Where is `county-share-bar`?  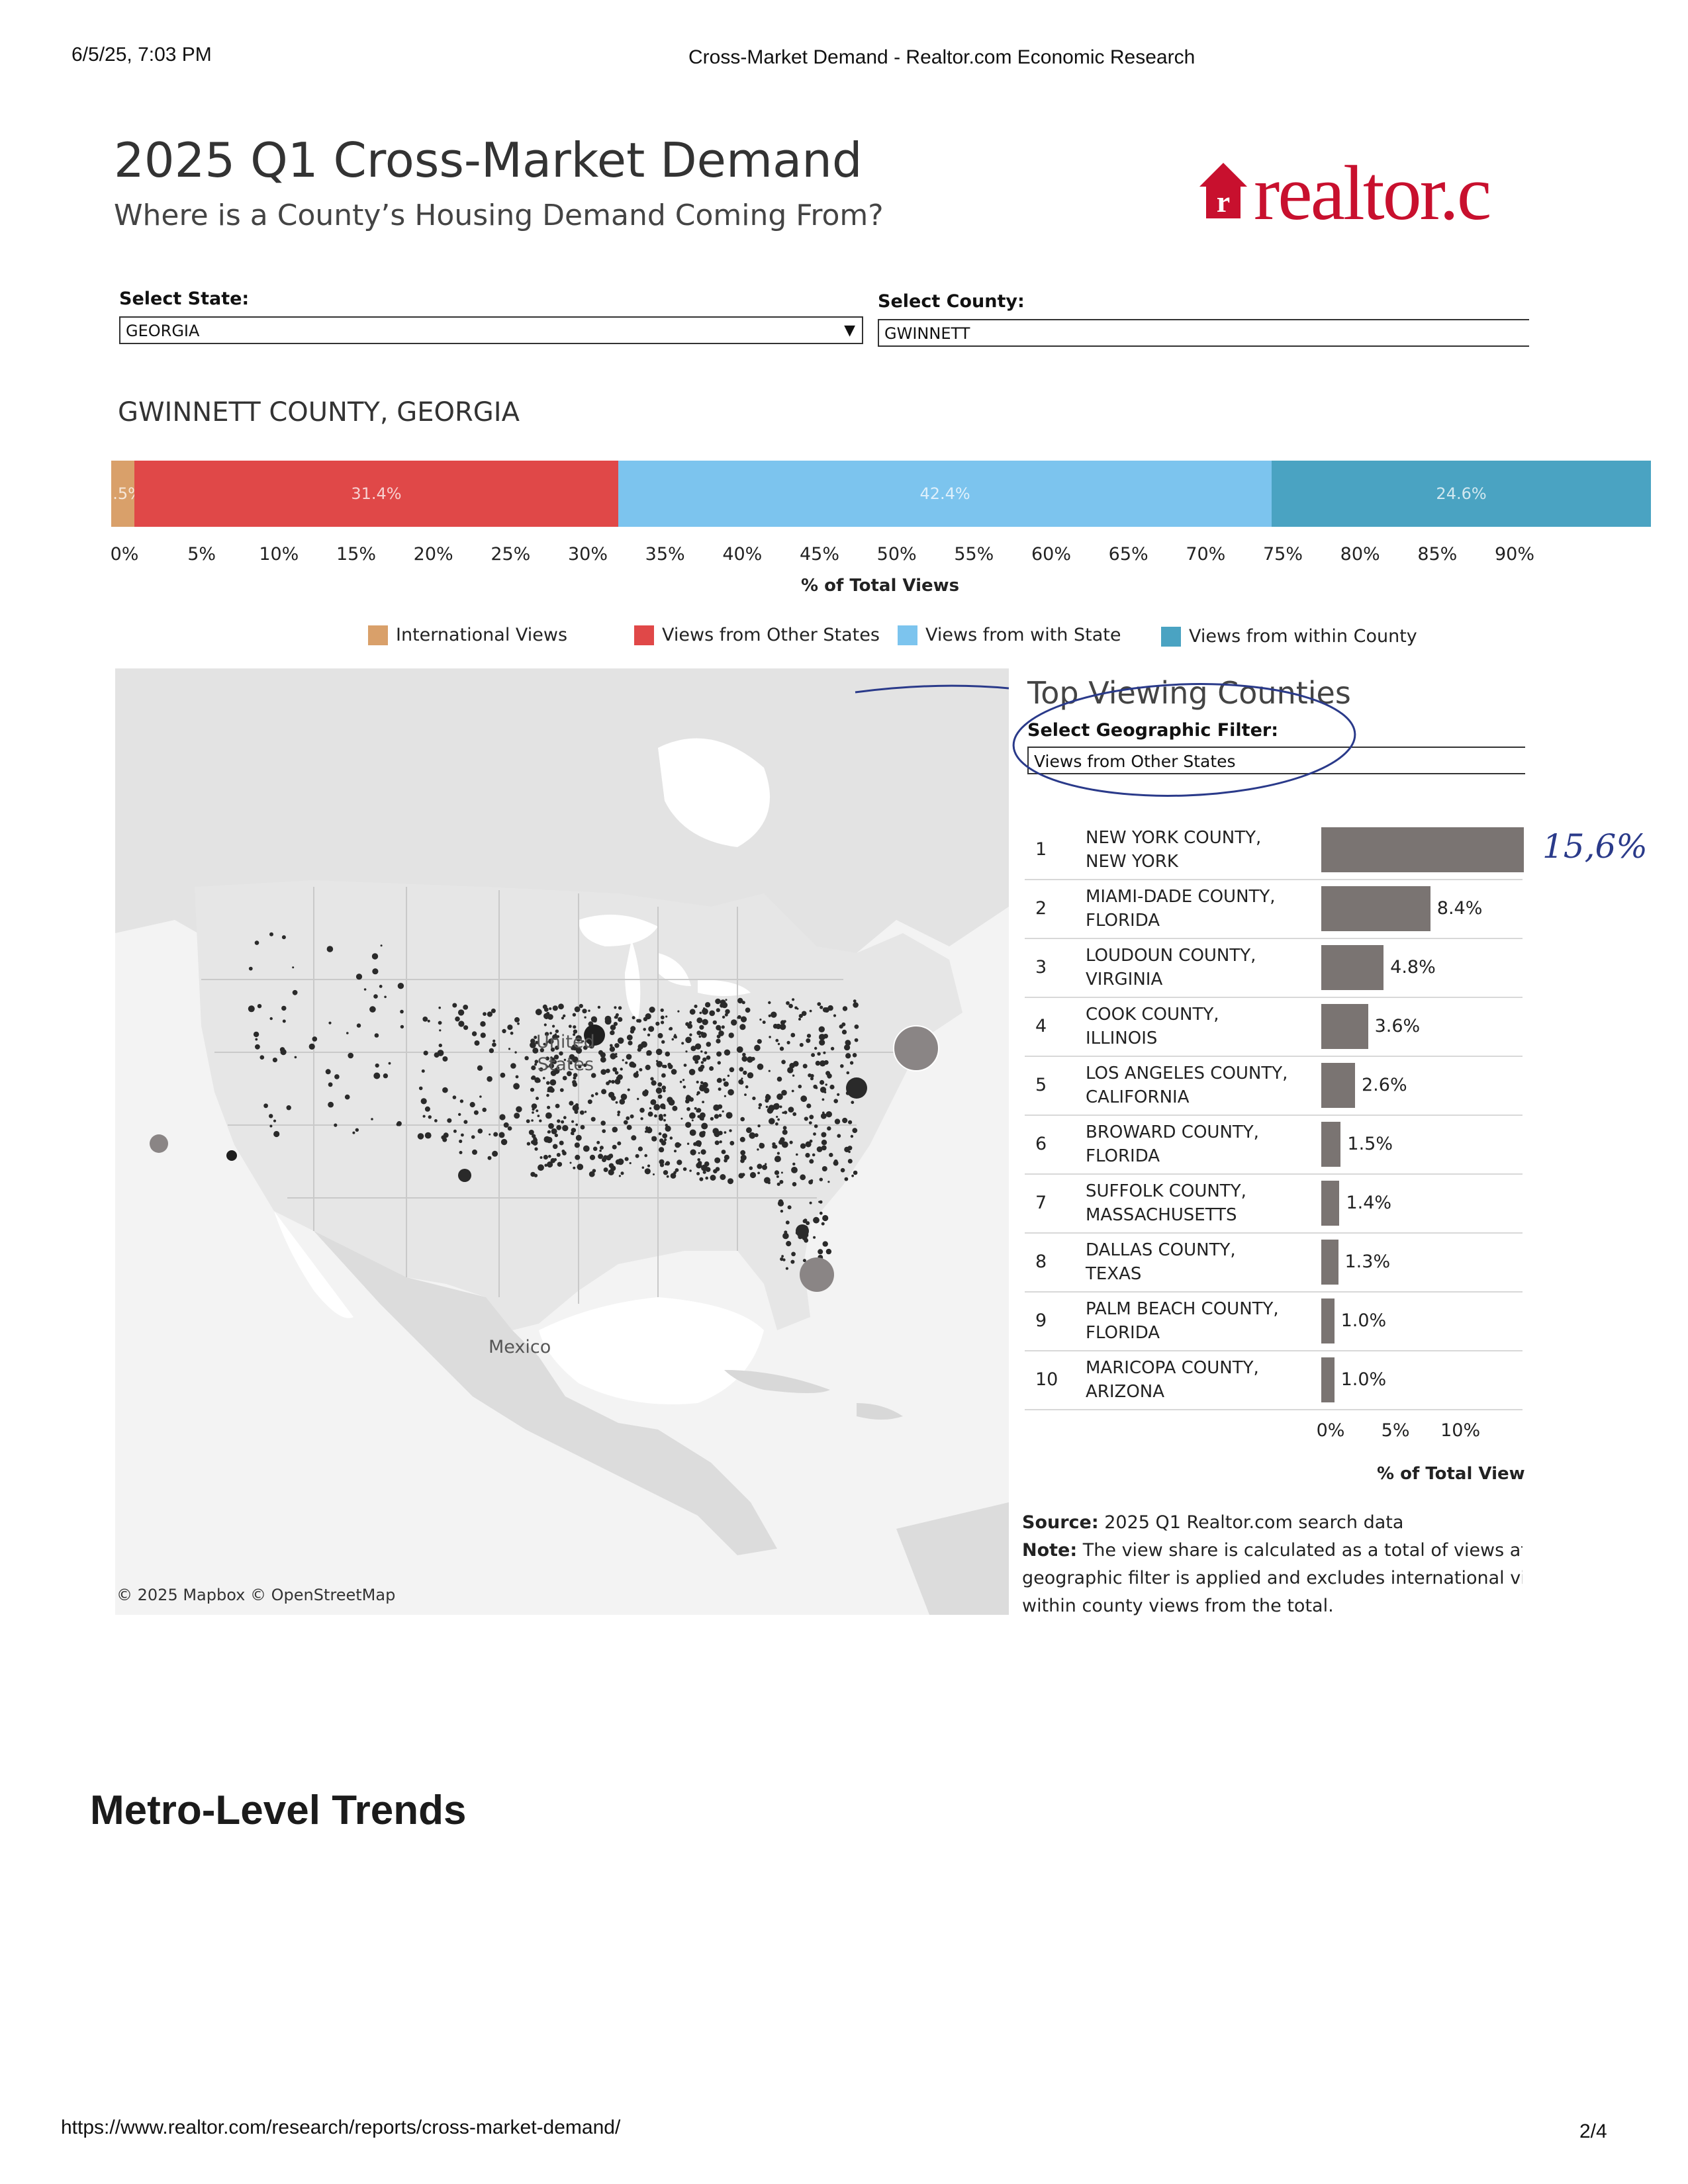
county-share-bar is located at coordinates (1422, 849).